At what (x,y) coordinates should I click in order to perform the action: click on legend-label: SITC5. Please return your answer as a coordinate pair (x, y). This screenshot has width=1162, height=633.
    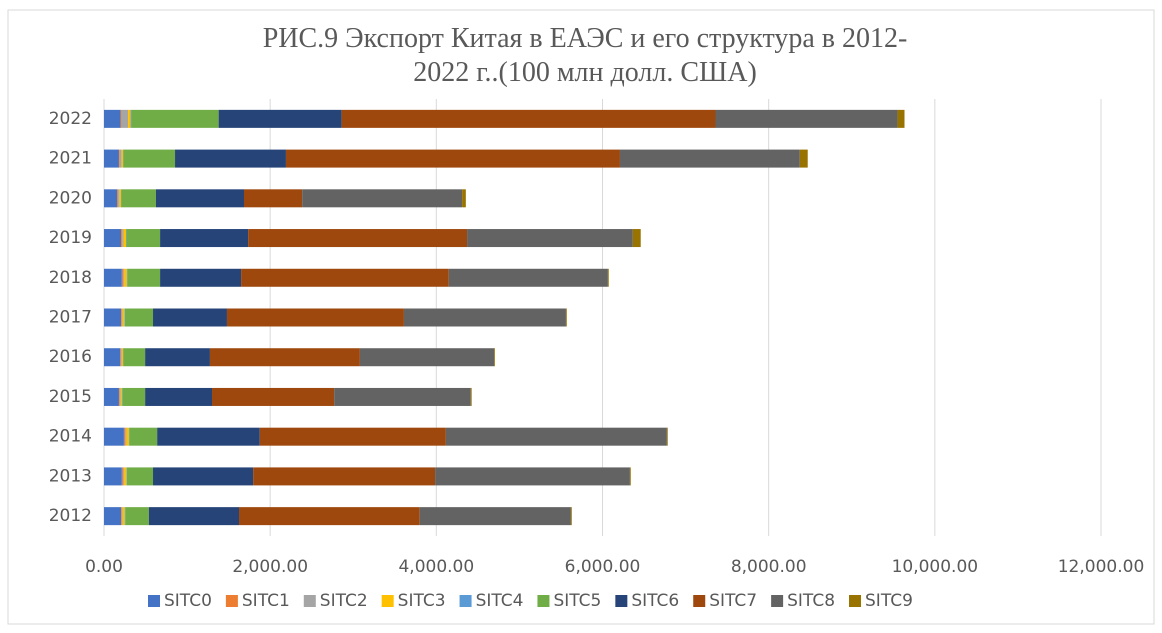
    Looking at the image, I should click on (577, 601).